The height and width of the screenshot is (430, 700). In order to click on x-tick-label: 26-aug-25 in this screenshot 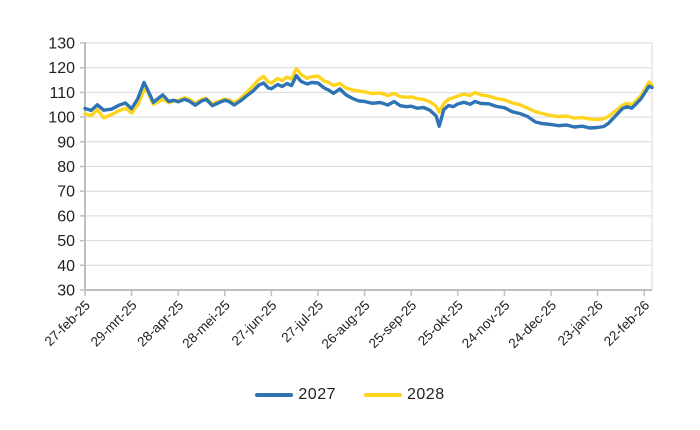, I will do `click(346, 325)`.